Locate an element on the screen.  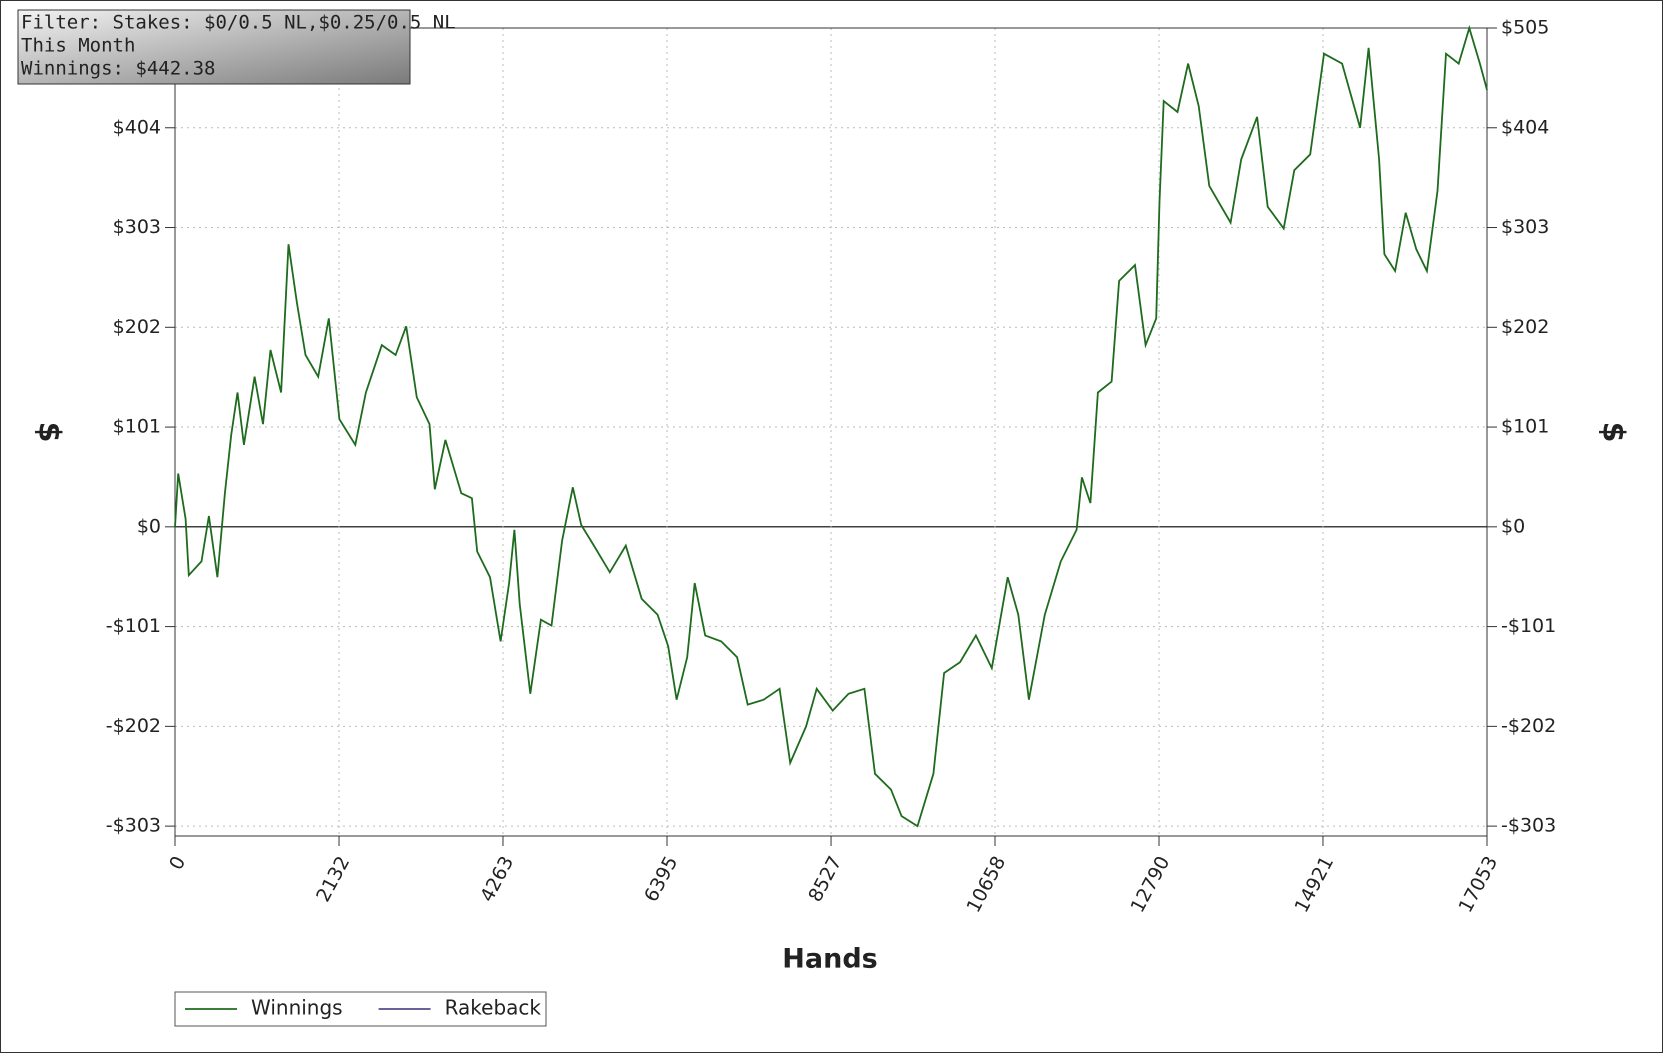
x-axis-label: Hands is located at coordinates (829, 959).